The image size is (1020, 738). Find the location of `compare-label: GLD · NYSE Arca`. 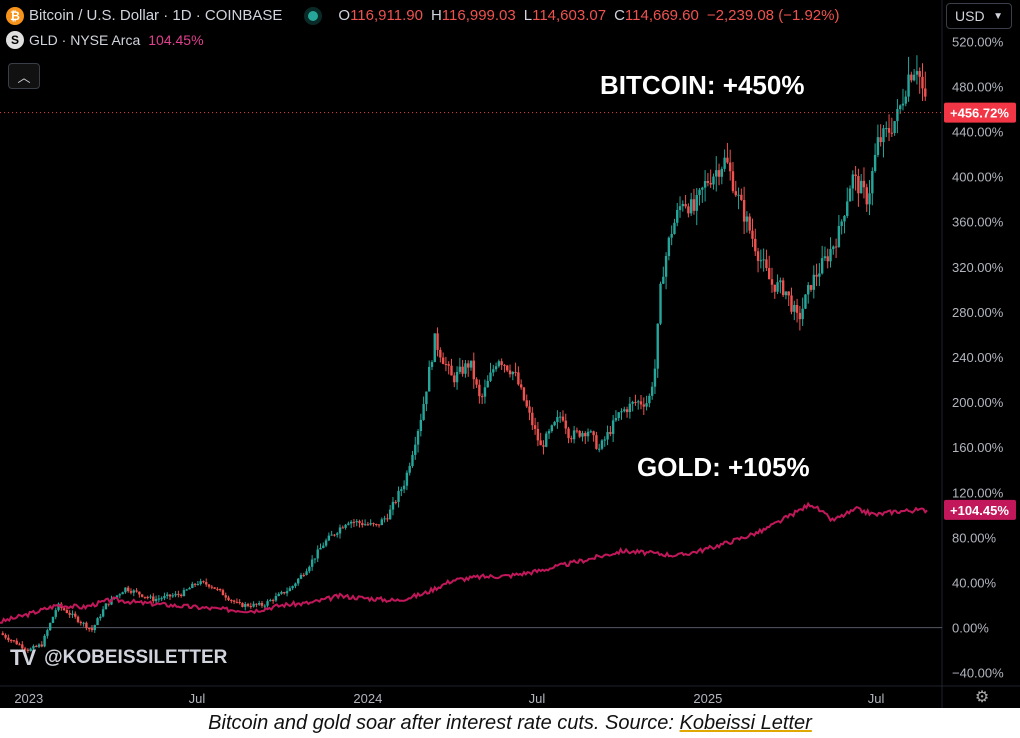

compare-label: GLD · NYSE Arca is located at coordinates (85, 40).